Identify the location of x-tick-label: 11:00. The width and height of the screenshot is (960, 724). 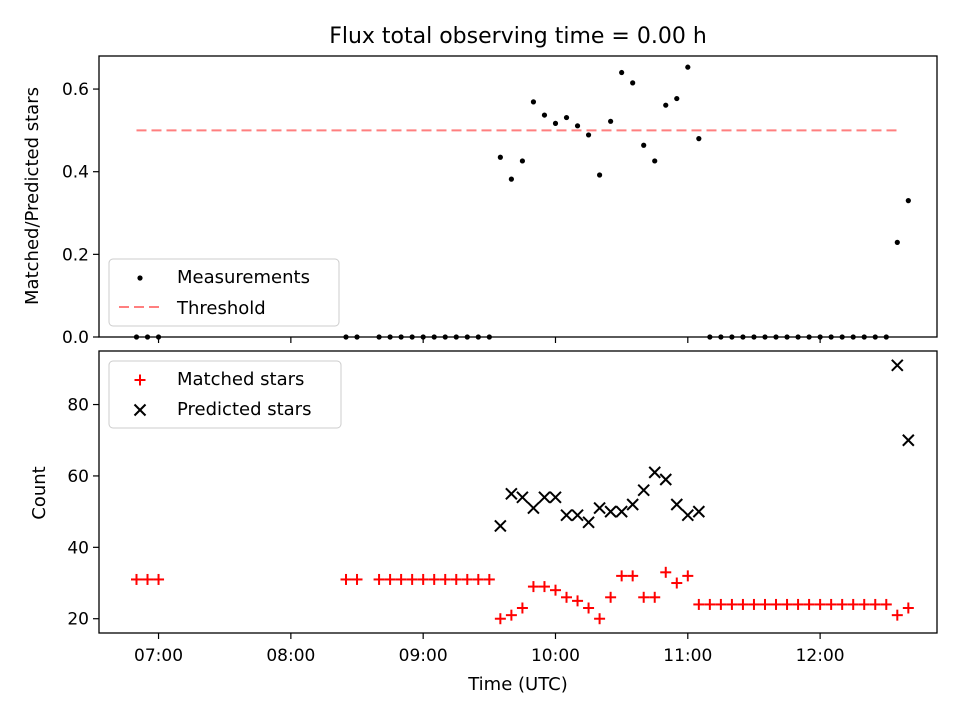
(687, 656).